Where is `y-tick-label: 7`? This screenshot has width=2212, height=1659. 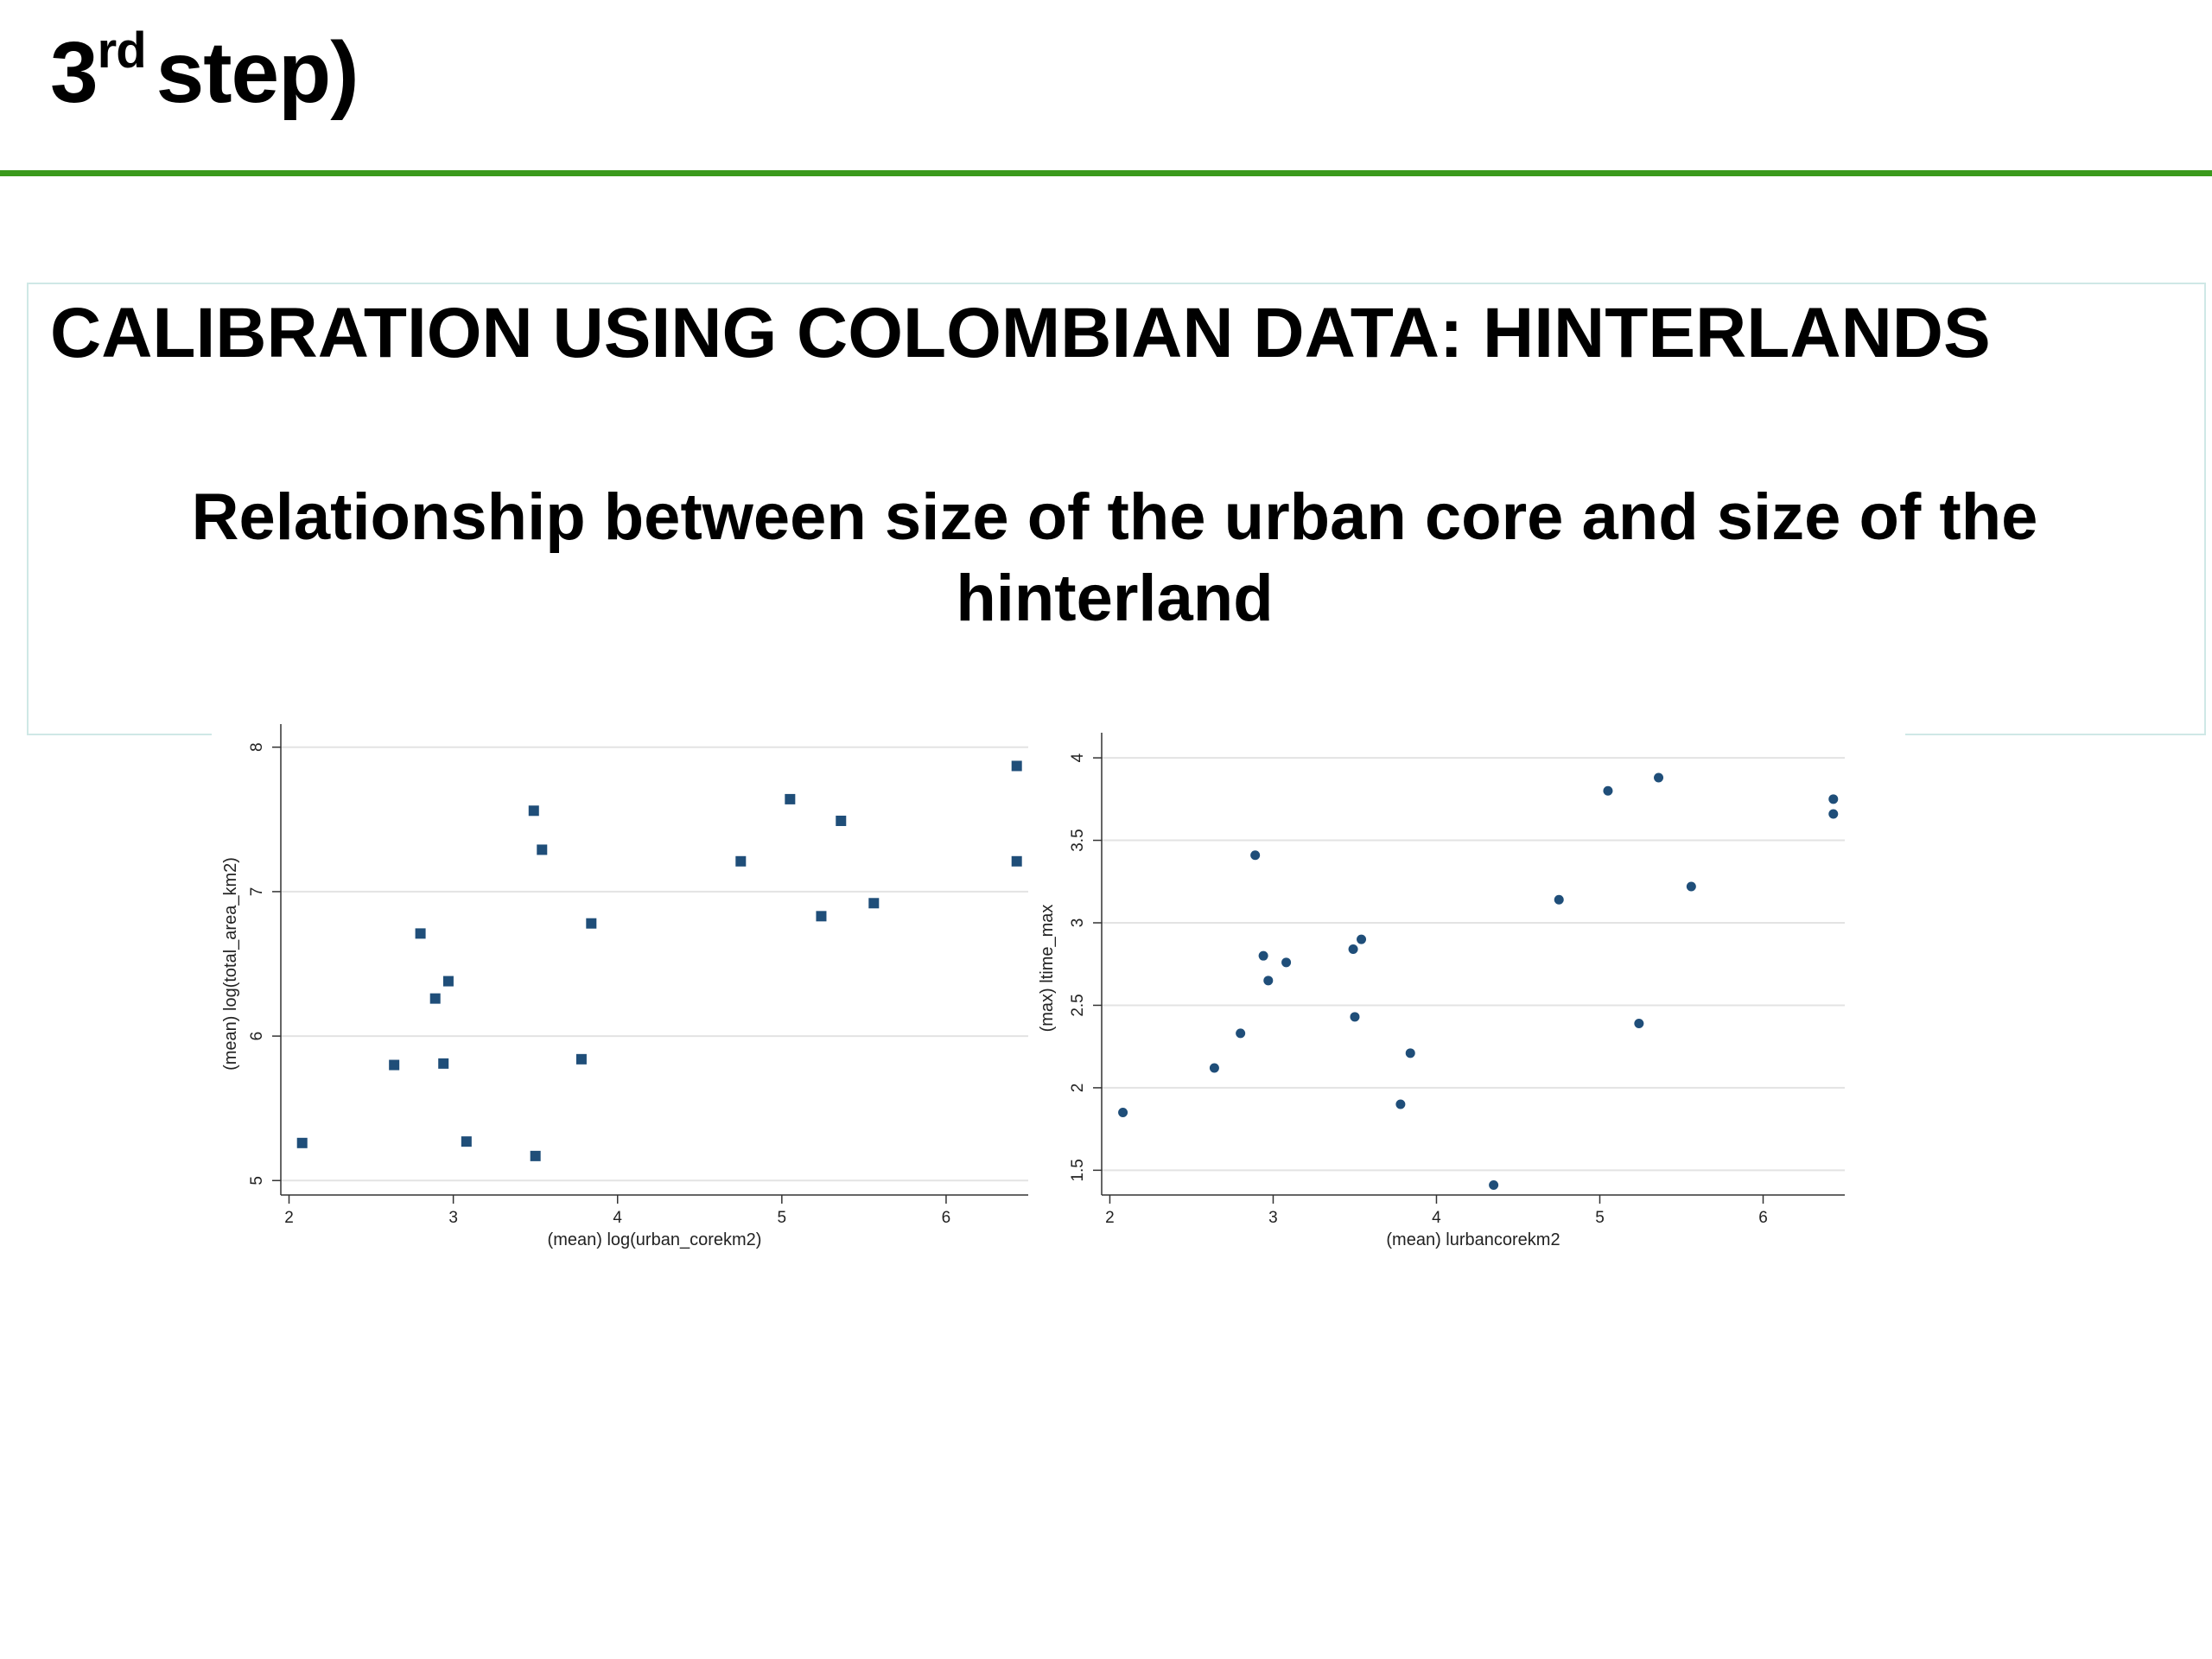
y-tick-label: 7 is located at coordinates (257, 892).